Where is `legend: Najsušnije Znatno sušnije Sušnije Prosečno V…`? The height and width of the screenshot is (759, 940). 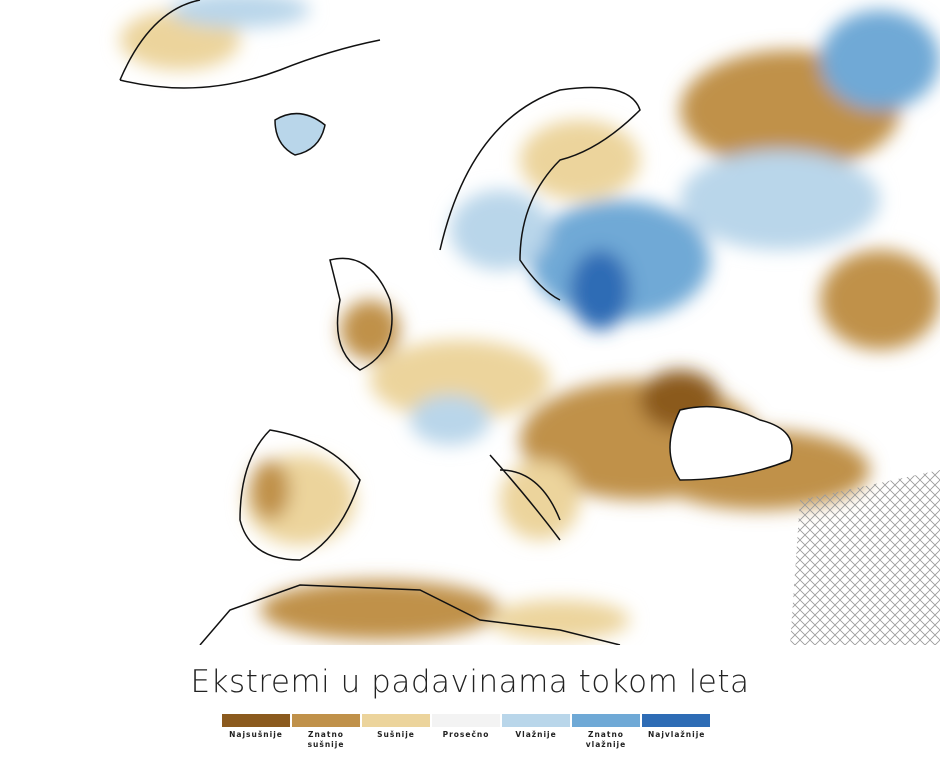 legend: Najsušnije Znatno sušnije Sušnije Prosečno V… is located at coordinates (466, 732).